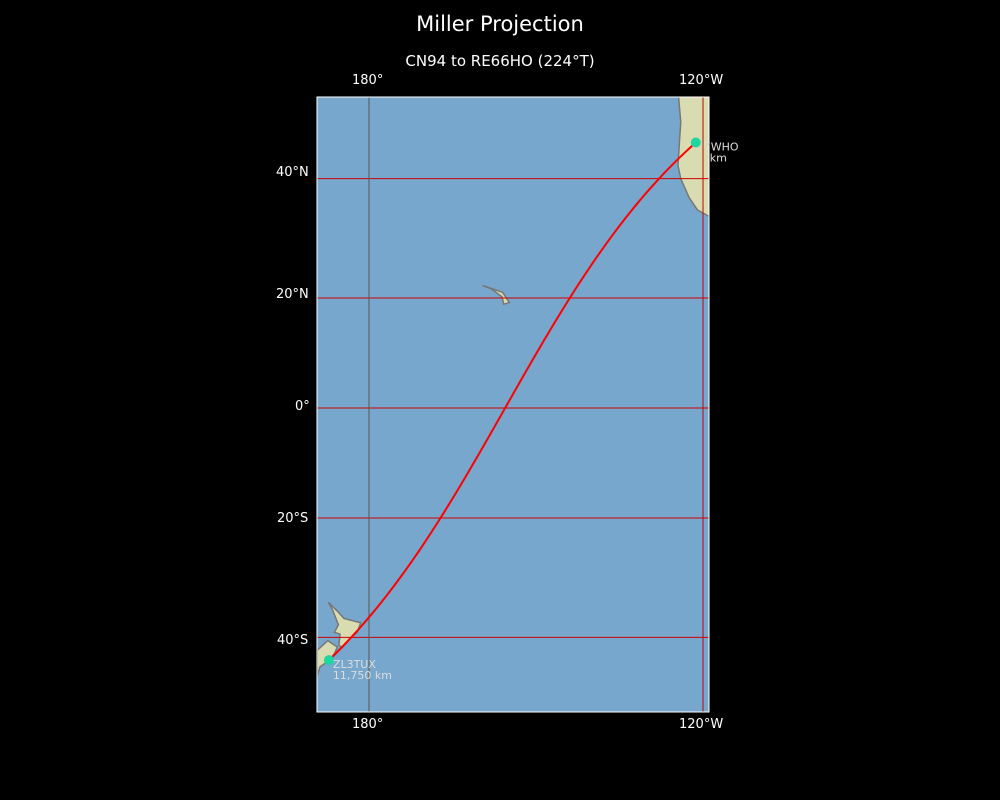 Image resolution: width=1000 pixels, height=800 pixels. I want to click on lat-label-0: 0°, so click(302, 406).